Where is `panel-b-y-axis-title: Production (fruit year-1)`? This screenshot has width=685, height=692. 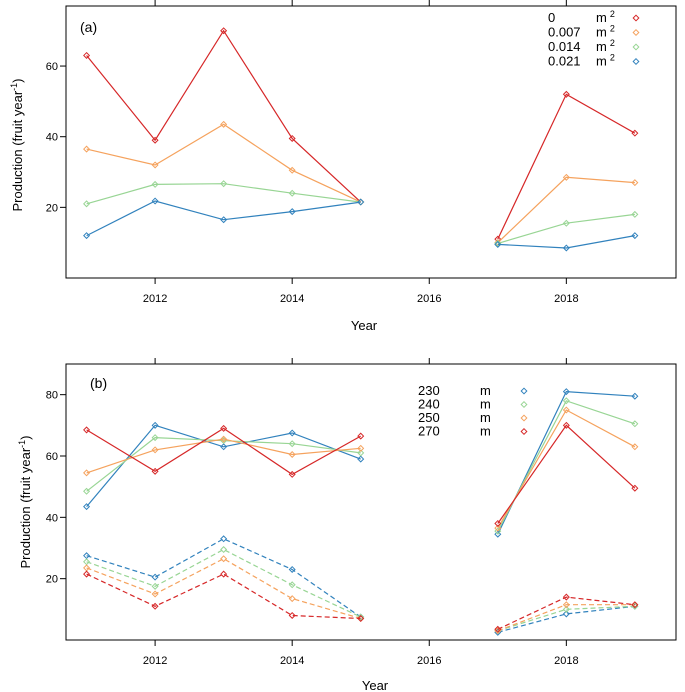
panel-b-y-axis-title: Production (fruit year-1) is located at coordinates (25, 501).